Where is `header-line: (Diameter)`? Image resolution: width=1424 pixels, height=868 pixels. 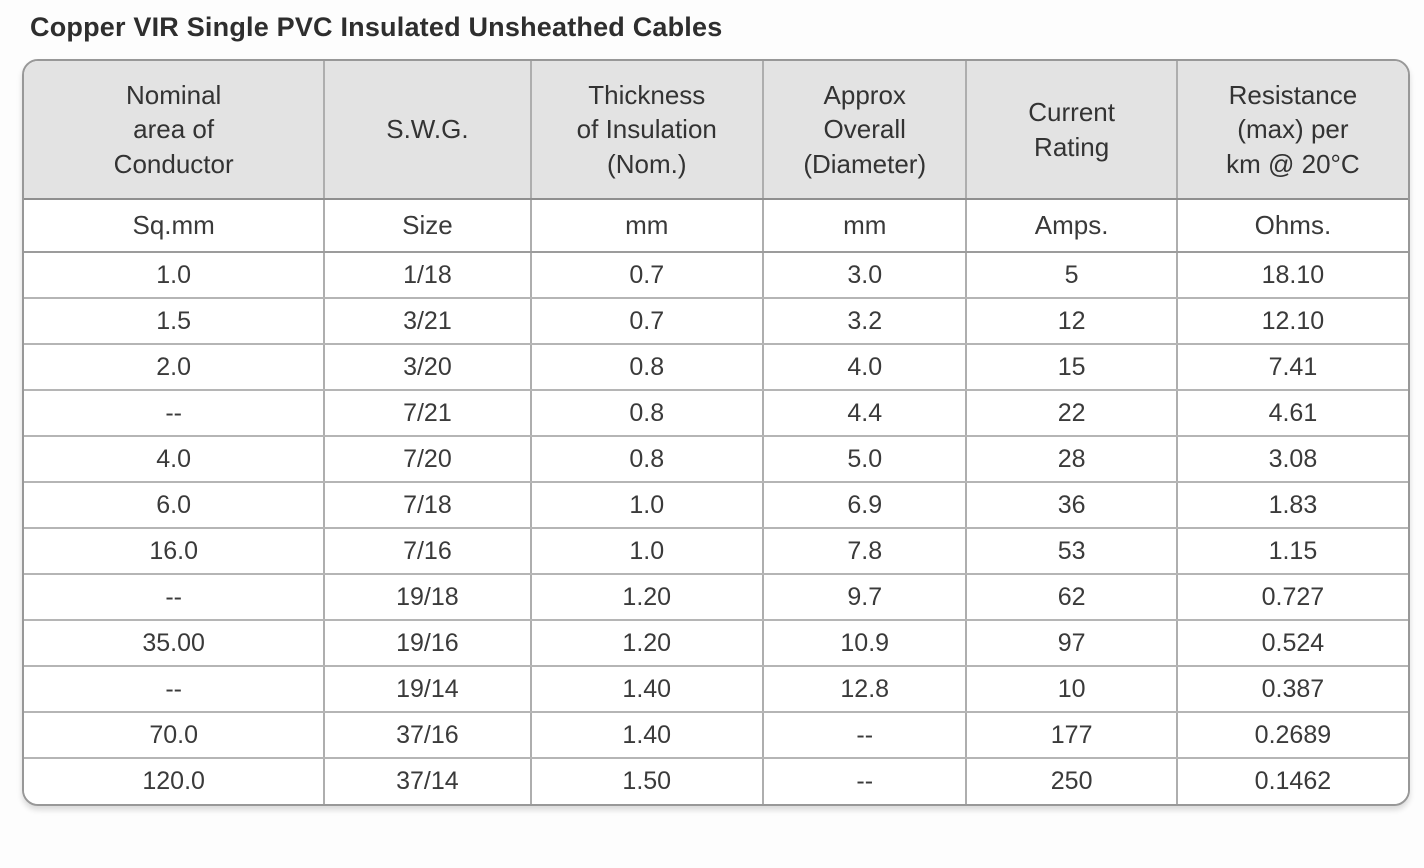
header-line: (Diameter) is located at coordinates (865, 163).